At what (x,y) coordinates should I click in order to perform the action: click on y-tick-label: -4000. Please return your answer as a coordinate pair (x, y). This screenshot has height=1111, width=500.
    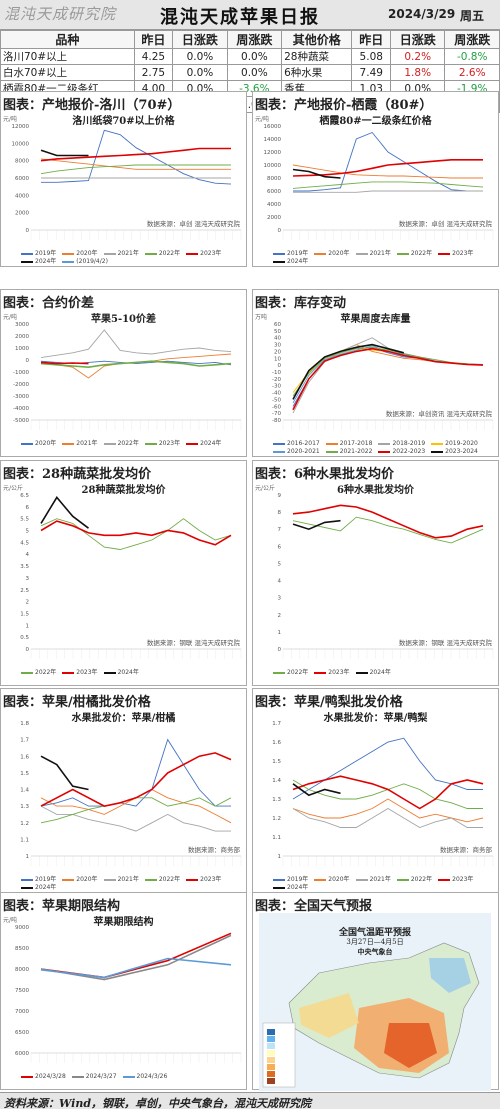
    Looking at the image, I should click on (21, 409).